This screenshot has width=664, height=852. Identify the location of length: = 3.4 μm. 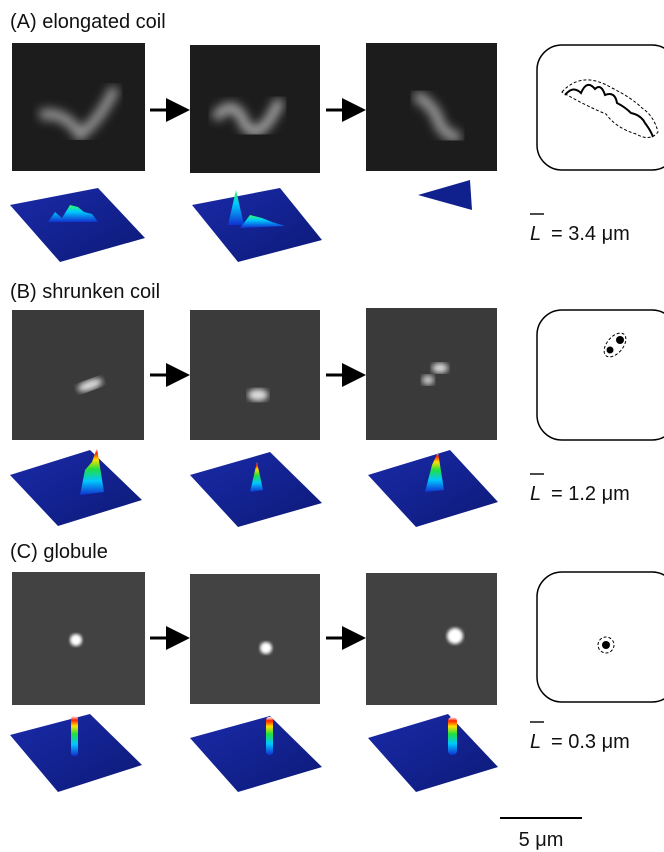
(590, 234).